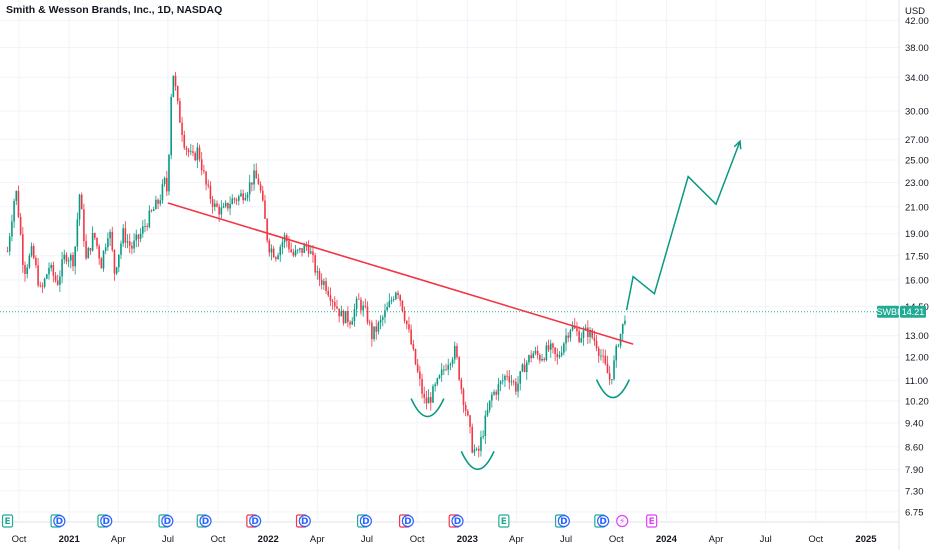 This screenshot has width=932, height=550. I want to click on y-tick-label: 9.40, so click(914, 423).